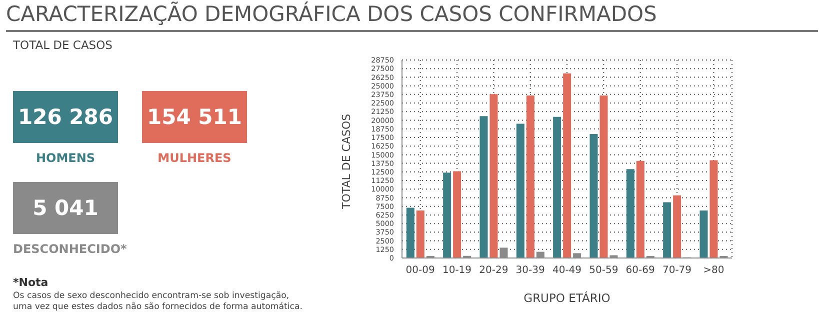 This screenshot has height=325, width=819. What do you see at coordinates (567, 298) in the screenshot?
I see `x-axis-title: GRUPO ETÁRIO` at bounding box center [567, 298].